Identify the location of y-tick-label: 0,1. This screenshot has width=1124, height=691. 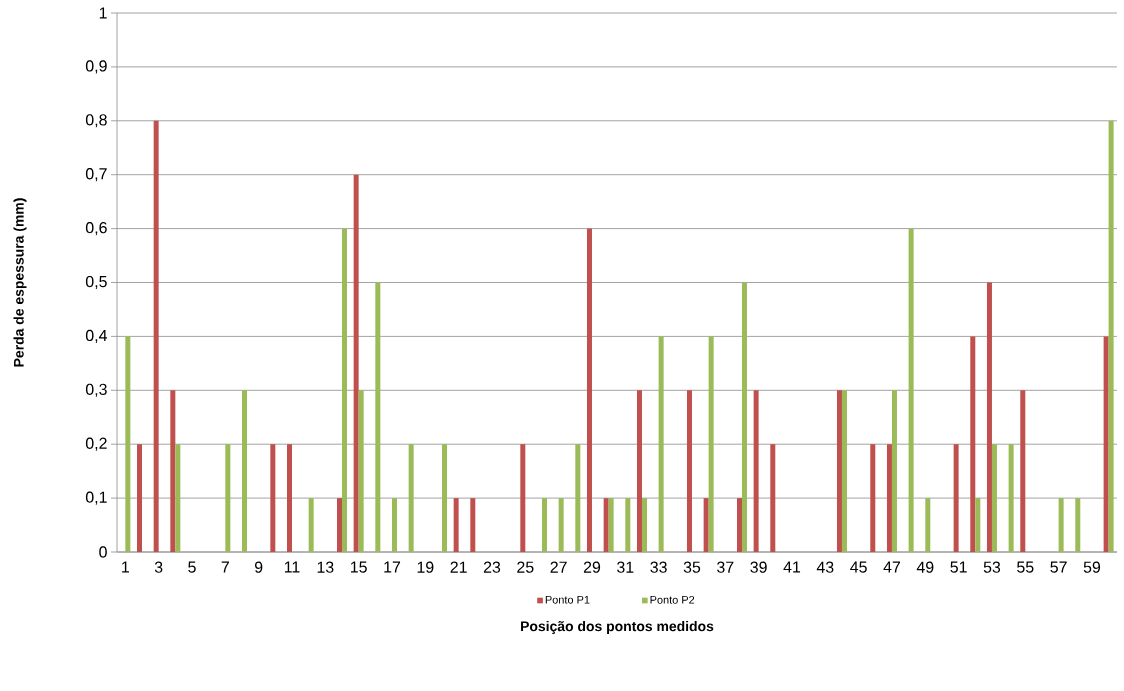
(96, 498).